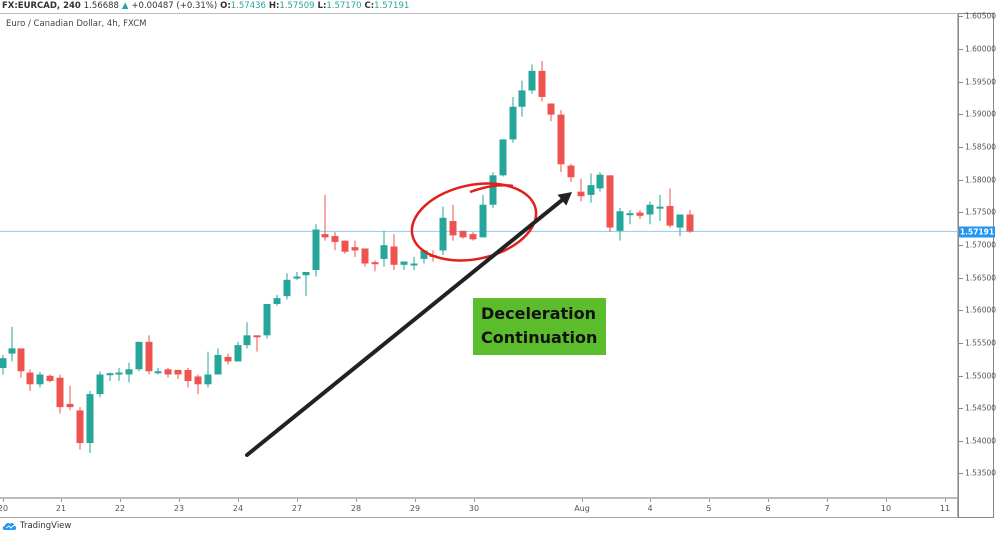  What do you see at coordinates (981, 375) in the screenshot?
I see `price-tick-label: 1.55000` at bounding box center [981, 375].